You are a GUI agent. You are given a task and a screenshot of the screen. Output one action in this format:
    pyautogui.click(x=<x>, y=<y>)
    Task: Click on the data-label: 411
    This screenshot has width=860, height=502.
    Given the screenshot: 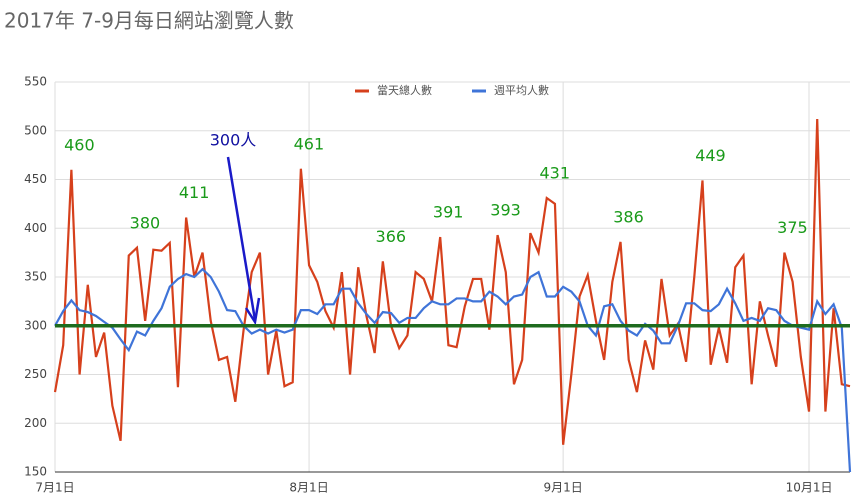 What is the action you would take?
    pyautogui.click(x=194, y=192)
    